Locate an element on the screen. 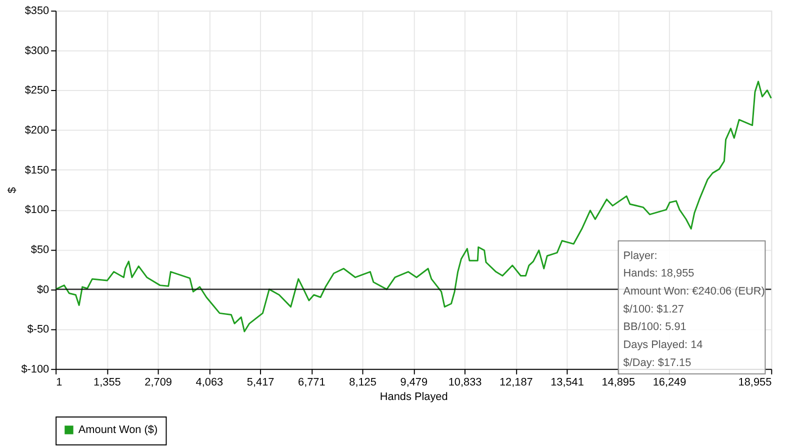 This screenshot has width=792, height=447. y-tick-label: $300 is located at coordinates (37, 50).